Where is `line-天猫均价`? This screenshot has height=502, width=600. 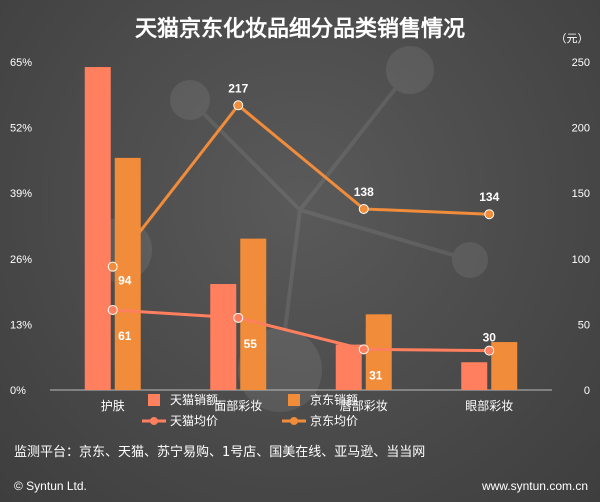
line-天猫均价 is located at coordinates (301, 330).